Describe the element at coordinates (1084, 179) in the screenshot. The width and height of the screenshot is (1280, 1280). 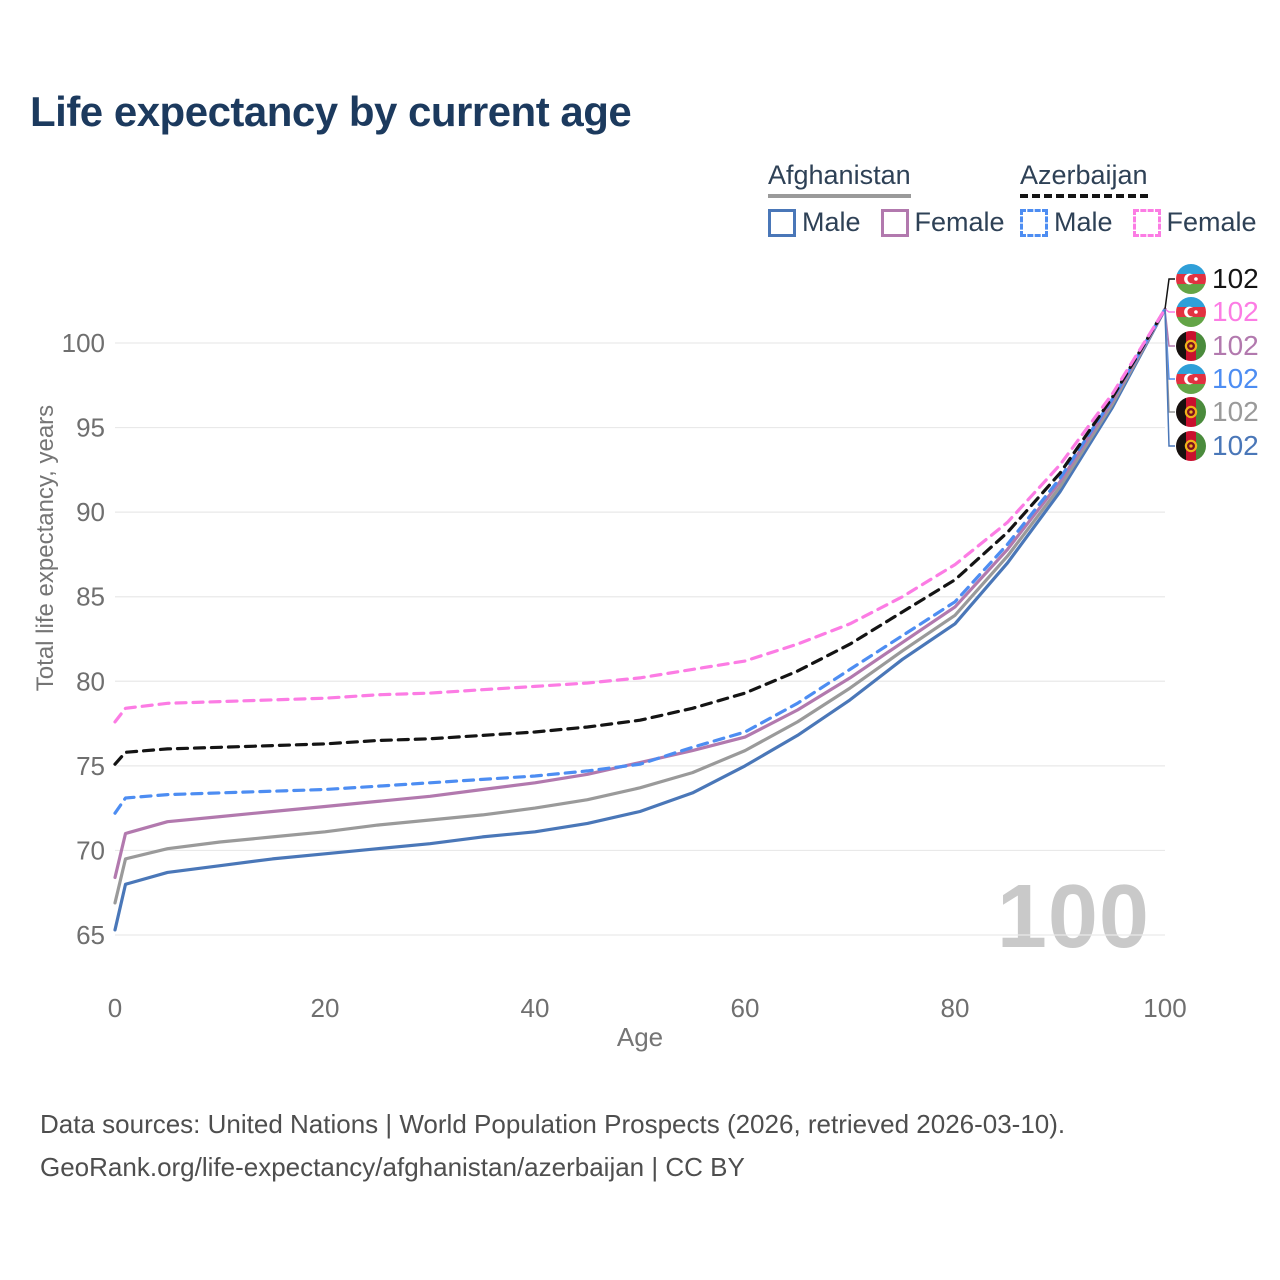
I see `legend-country-azerbaijan: Azerbaijan` at that location.